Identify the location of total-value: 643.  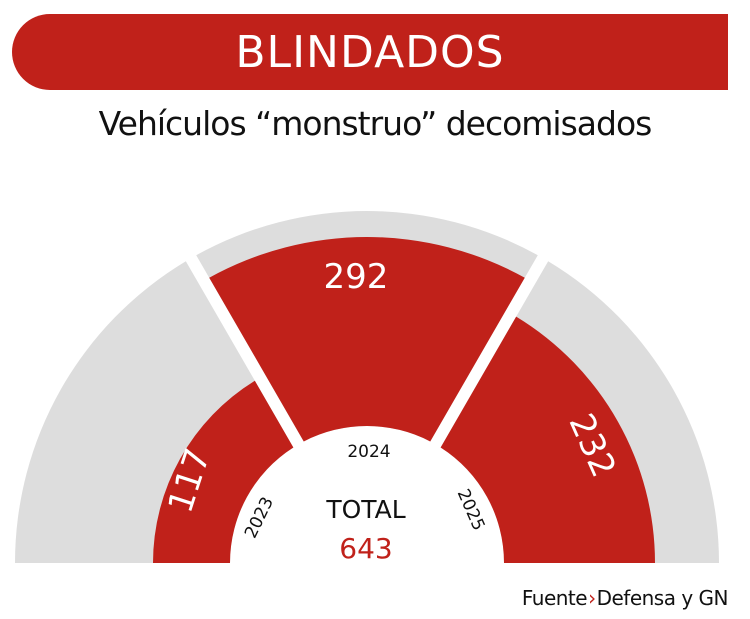
(365, 548).